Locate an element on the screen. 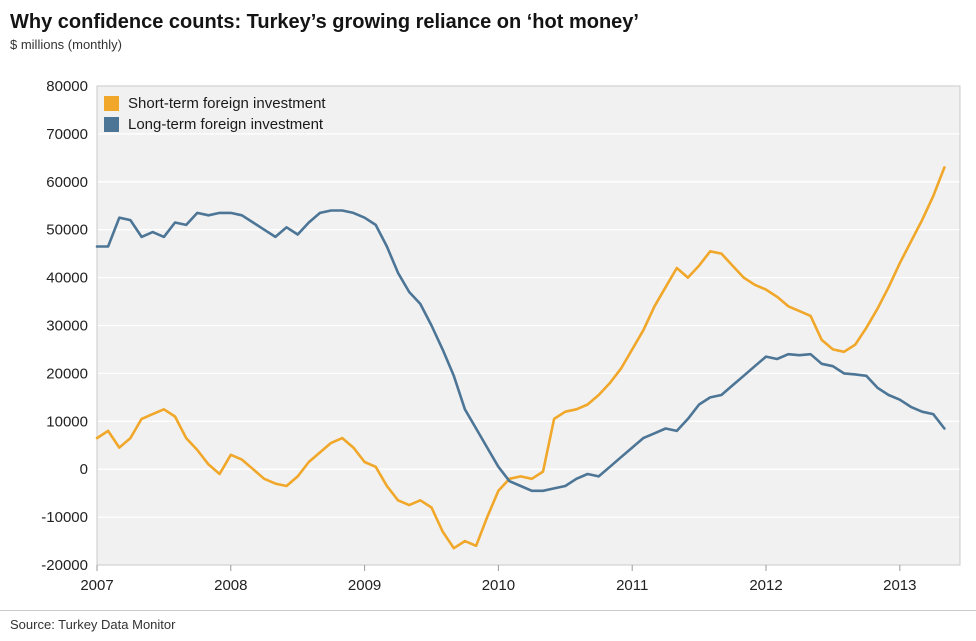 Image resolution: width=976 pixels, height=641 pixels. y-axis-label: 40000 is located at coordinates (67, 278).